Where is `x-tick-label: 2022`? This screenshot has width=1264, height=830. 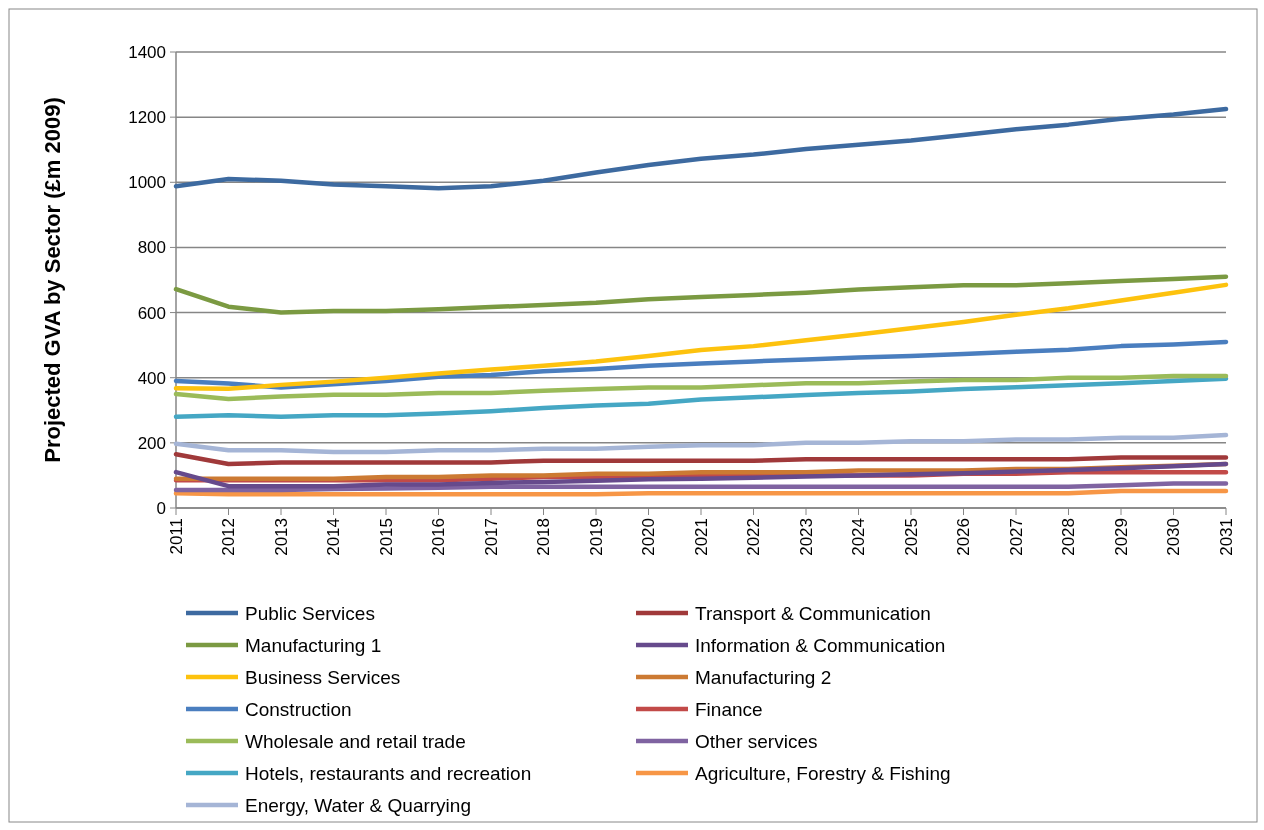
x-tick-label: 2022 is located at coordinates (754, 537).